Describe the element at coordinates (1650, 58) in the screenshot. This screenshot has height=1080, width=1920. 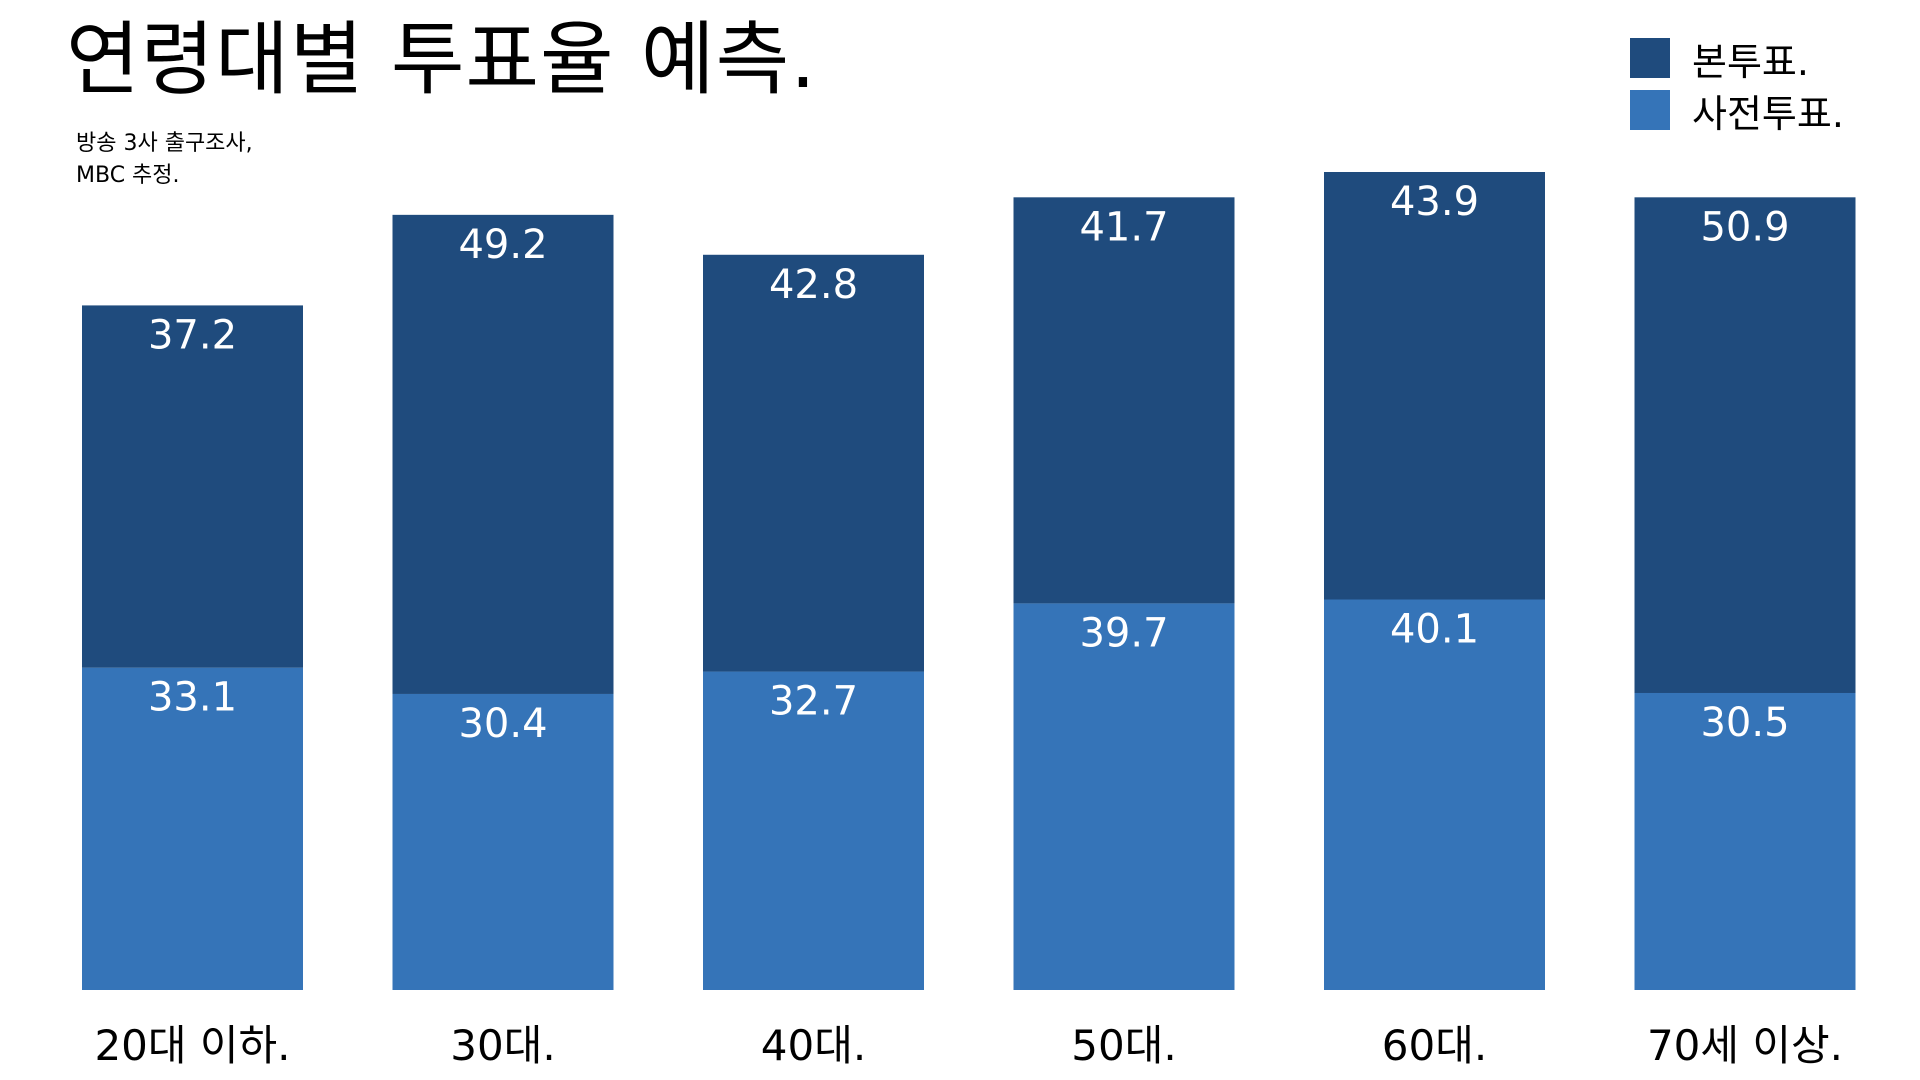
I see `legend-swatch-main-vote` at that location.